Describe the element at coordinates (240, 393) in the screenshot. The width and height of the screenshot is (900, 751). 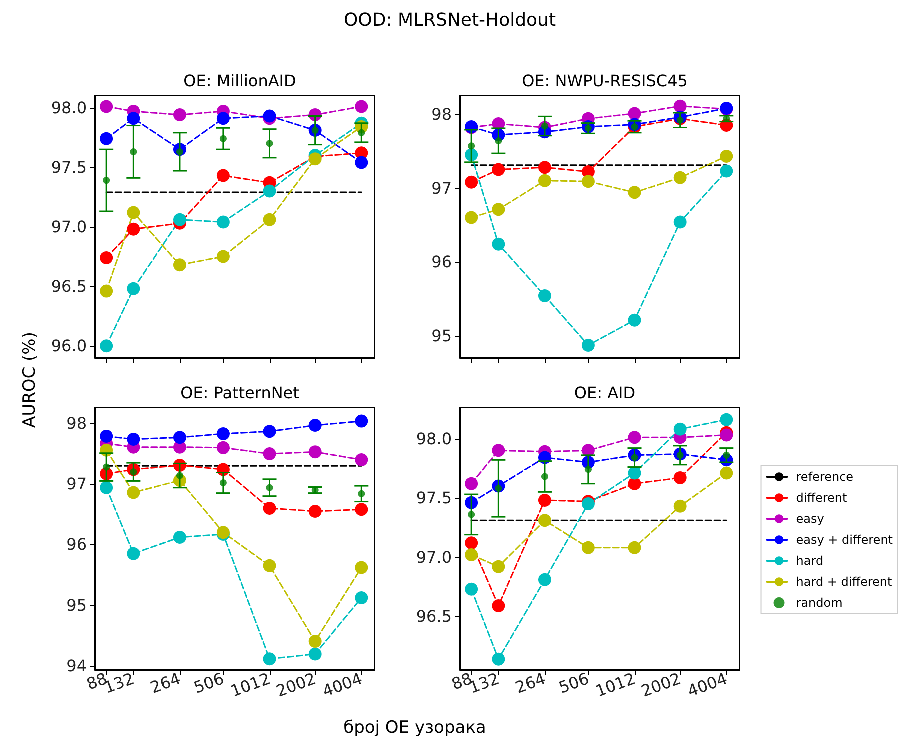
I see `chart-title: OE: PatternNet` at that location.